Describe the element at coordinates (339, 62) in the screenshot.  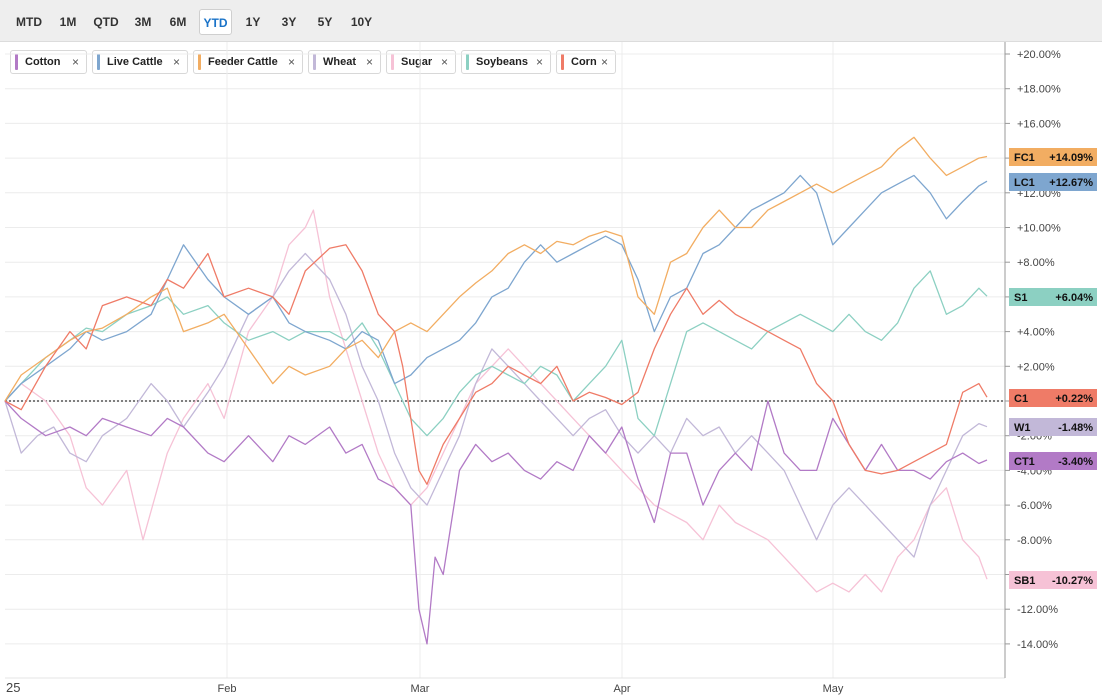
I see `legend-label: Wheat` at that location.